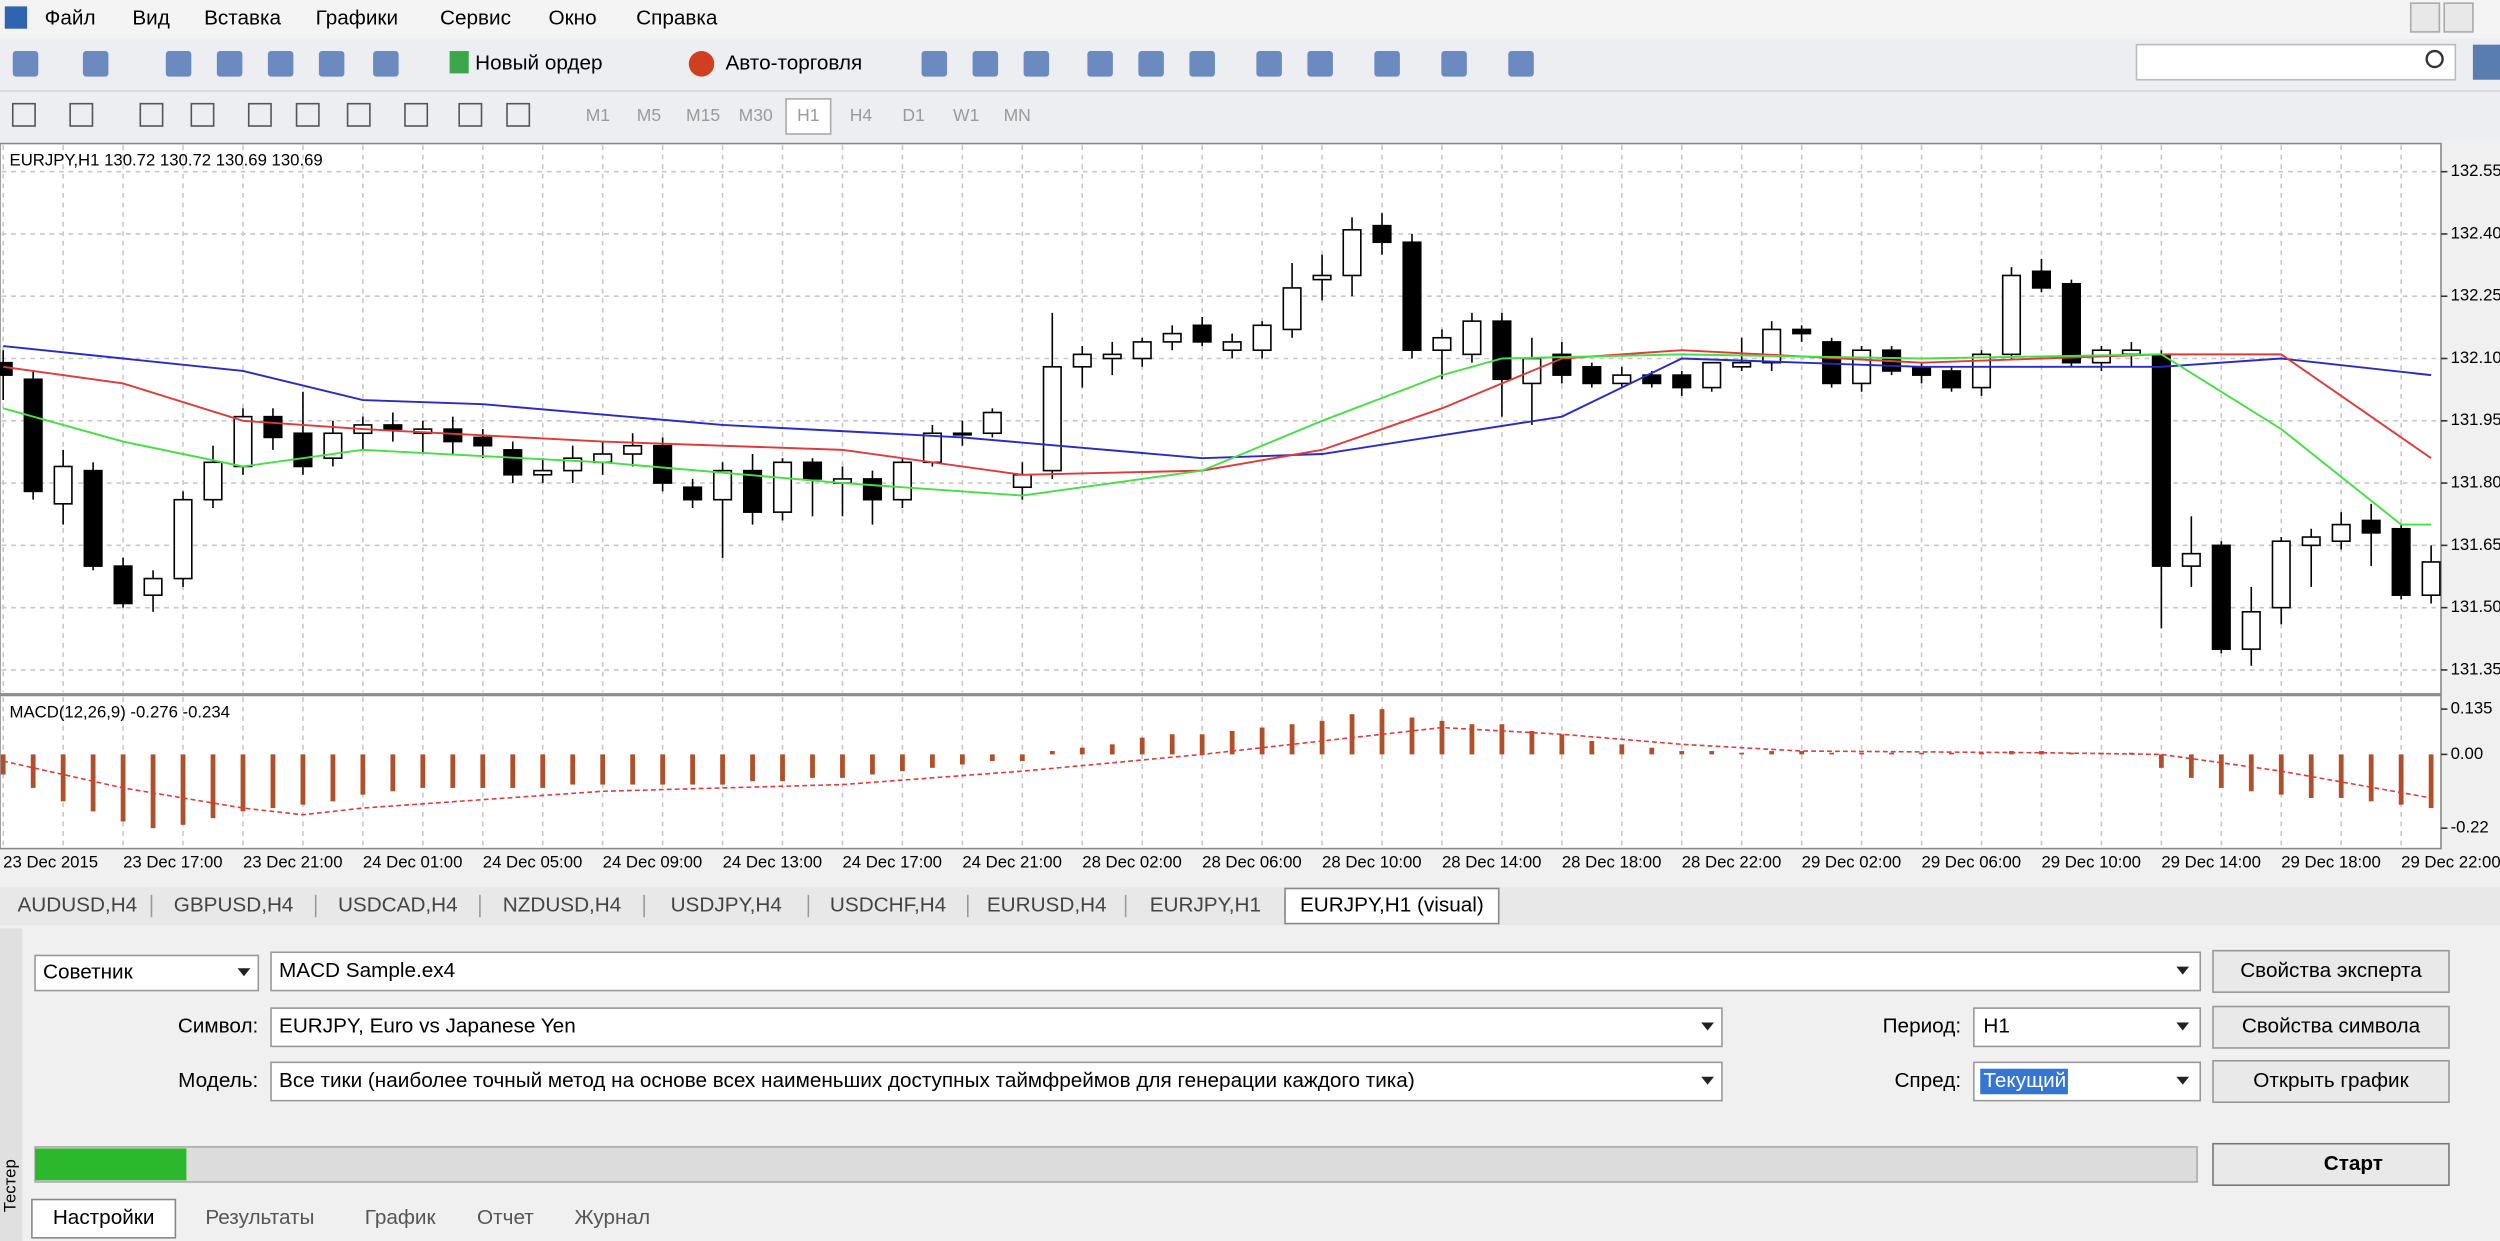  I want to click on menu-item: Справка, so click(677, 18).